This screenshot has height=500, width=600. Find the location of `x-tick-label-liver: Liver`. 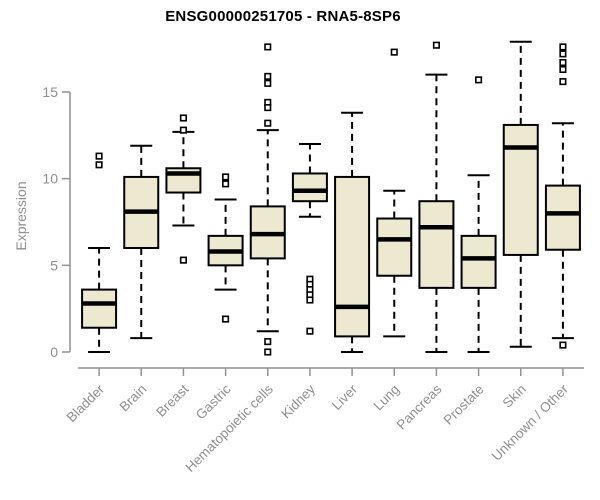

x-tick-label-liver: Liver is located at coordinates (345, 397).